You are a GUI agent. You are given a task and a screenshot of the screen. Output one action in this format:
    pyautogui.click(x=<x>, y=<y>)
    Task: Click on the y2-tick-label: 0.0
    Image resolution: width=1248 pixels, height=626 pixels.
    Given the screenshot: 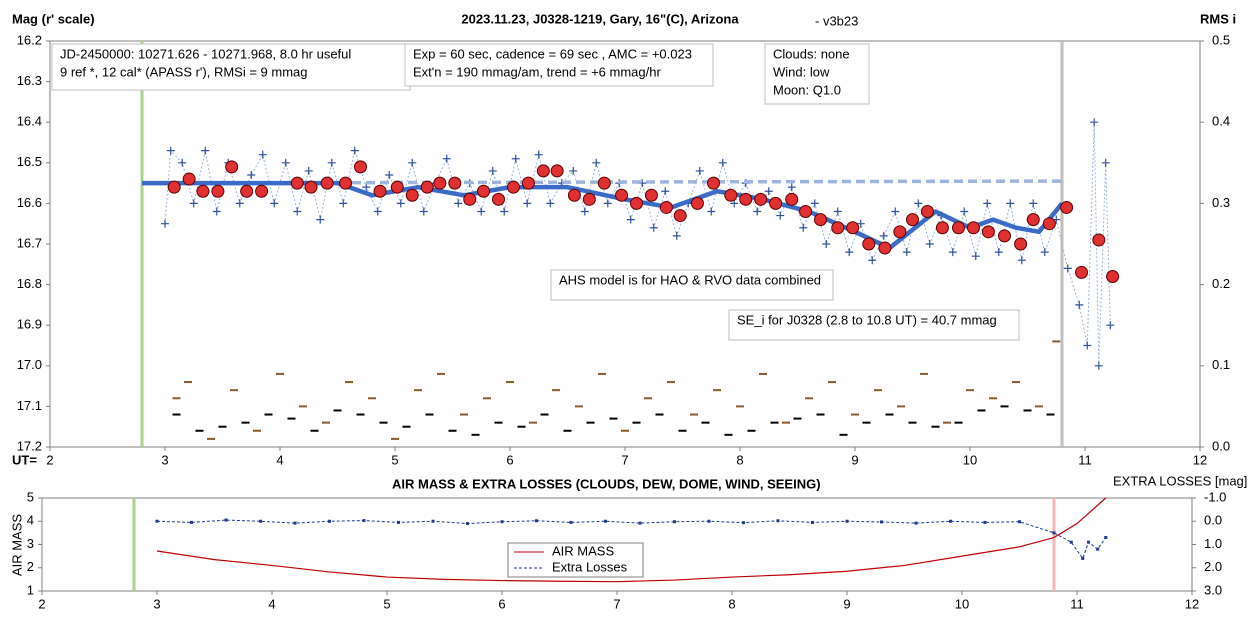 What is the action you would take?
    pyautogui.click(x=1213, y=520)
    